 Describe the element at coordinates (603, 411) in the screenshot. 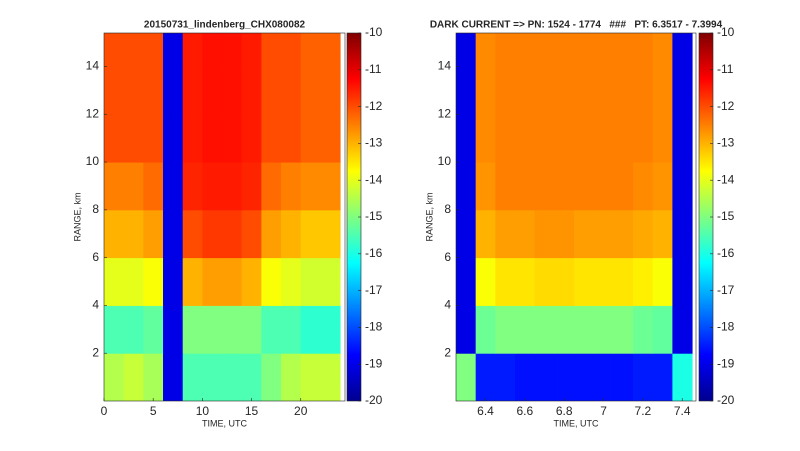

I see `x-tick-label: 7` at that location.